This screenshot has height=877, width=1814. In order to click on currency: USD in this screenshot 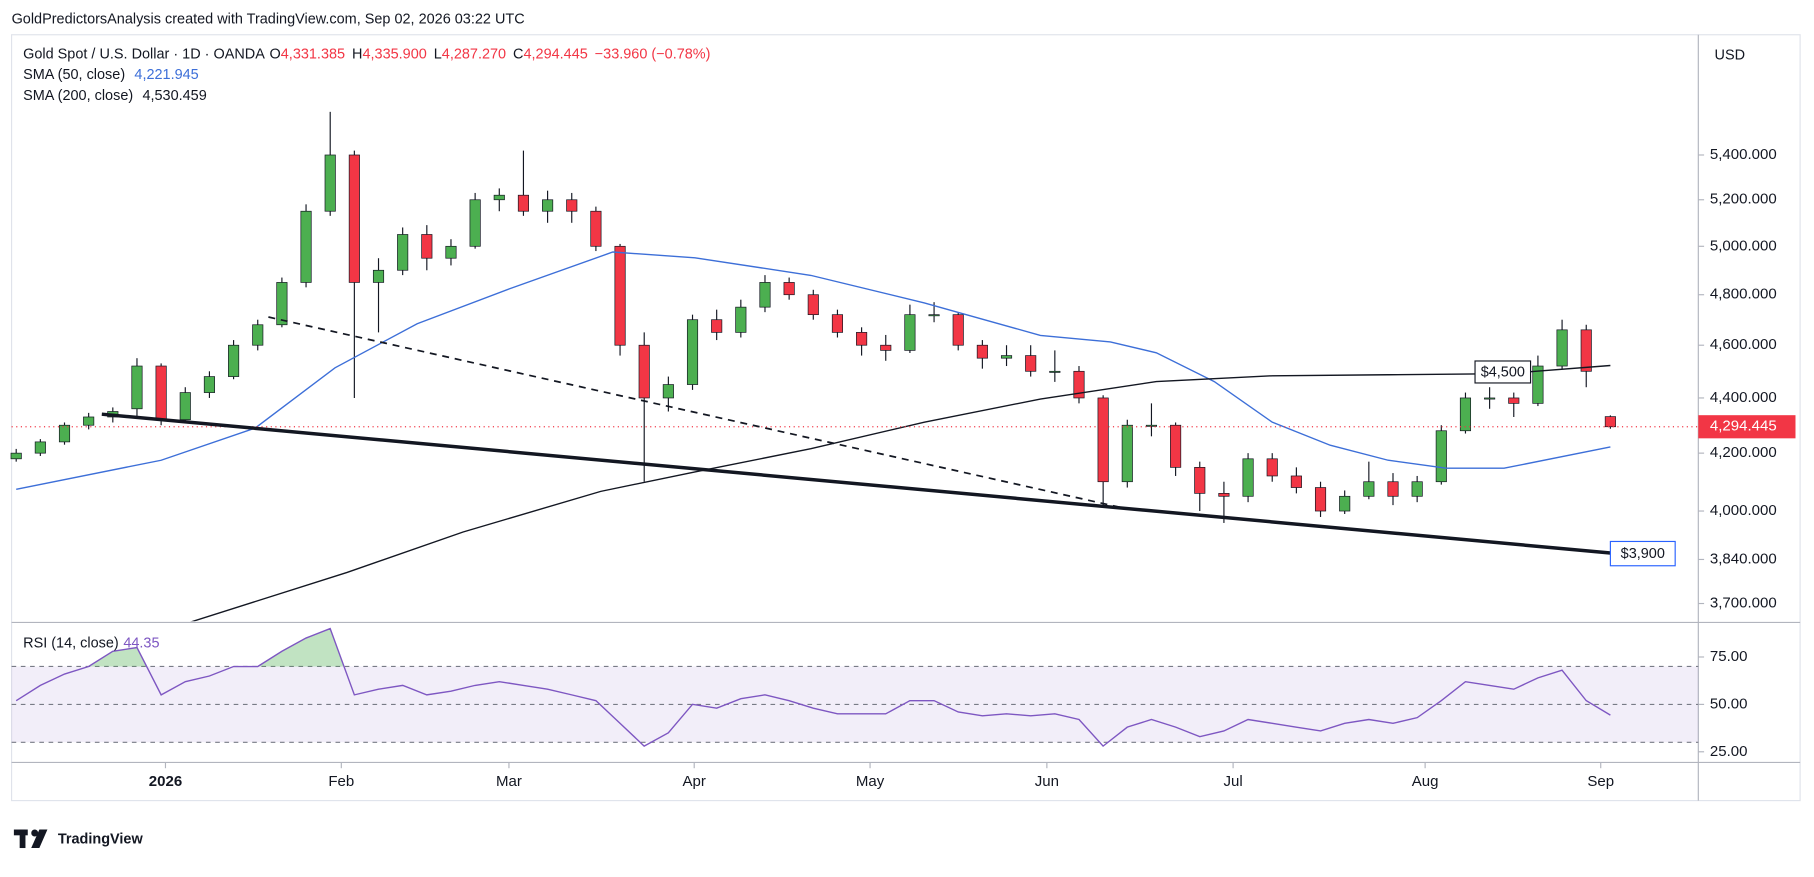, I will do `click(1730, 55)`.